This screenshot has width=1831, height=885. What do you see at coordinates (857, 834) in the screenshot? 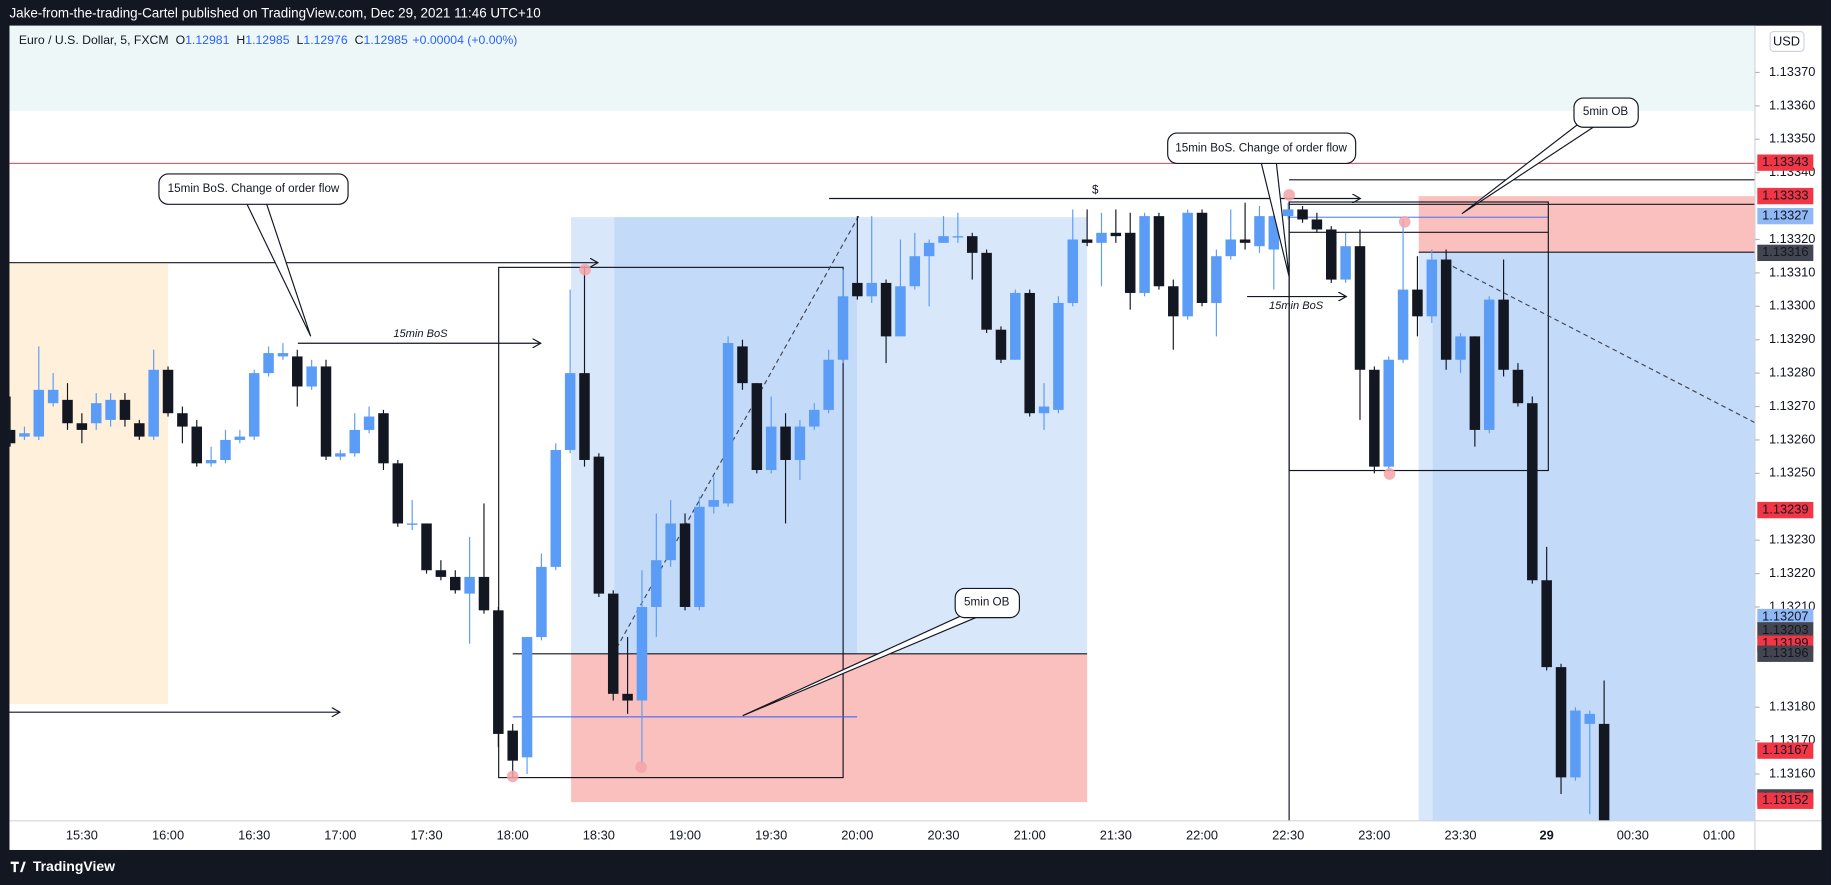
I see `x-tick-label: 20:00` at bounding box center [857, 834].